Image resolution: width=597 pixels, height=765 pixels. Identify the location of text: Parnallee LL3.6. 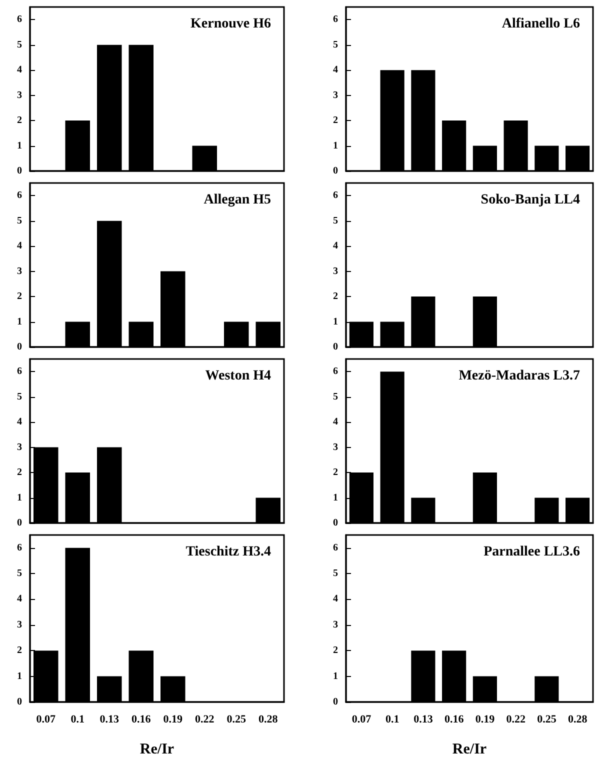
(532, 552).